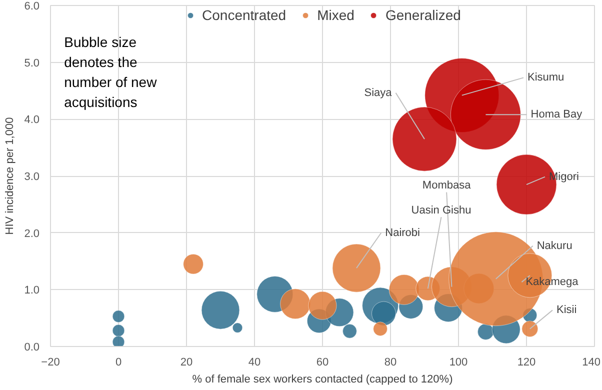 The image size is (602, 390). I want to click on annotation: Kisumu, so click(545, 78).